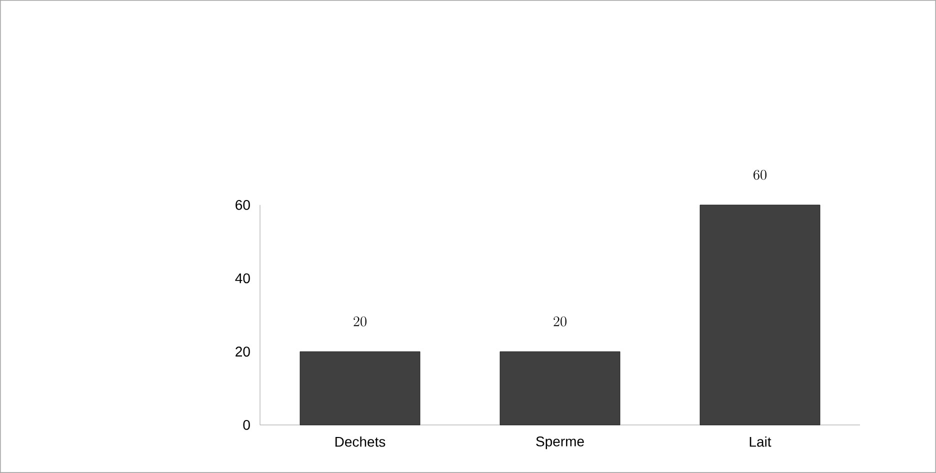 This screenshot has width=936, height=473. What do you see at coordinates (243, 351) in the screenshot?
I see `y-tick-label: 20` at bounding box center [243, 351].